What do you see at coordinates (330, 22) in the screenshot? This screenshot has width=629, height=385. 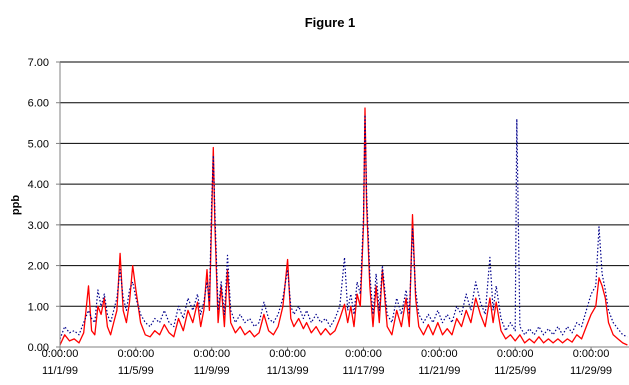 I see `chart-title: Figure 1` at bounding box center [330, 22].